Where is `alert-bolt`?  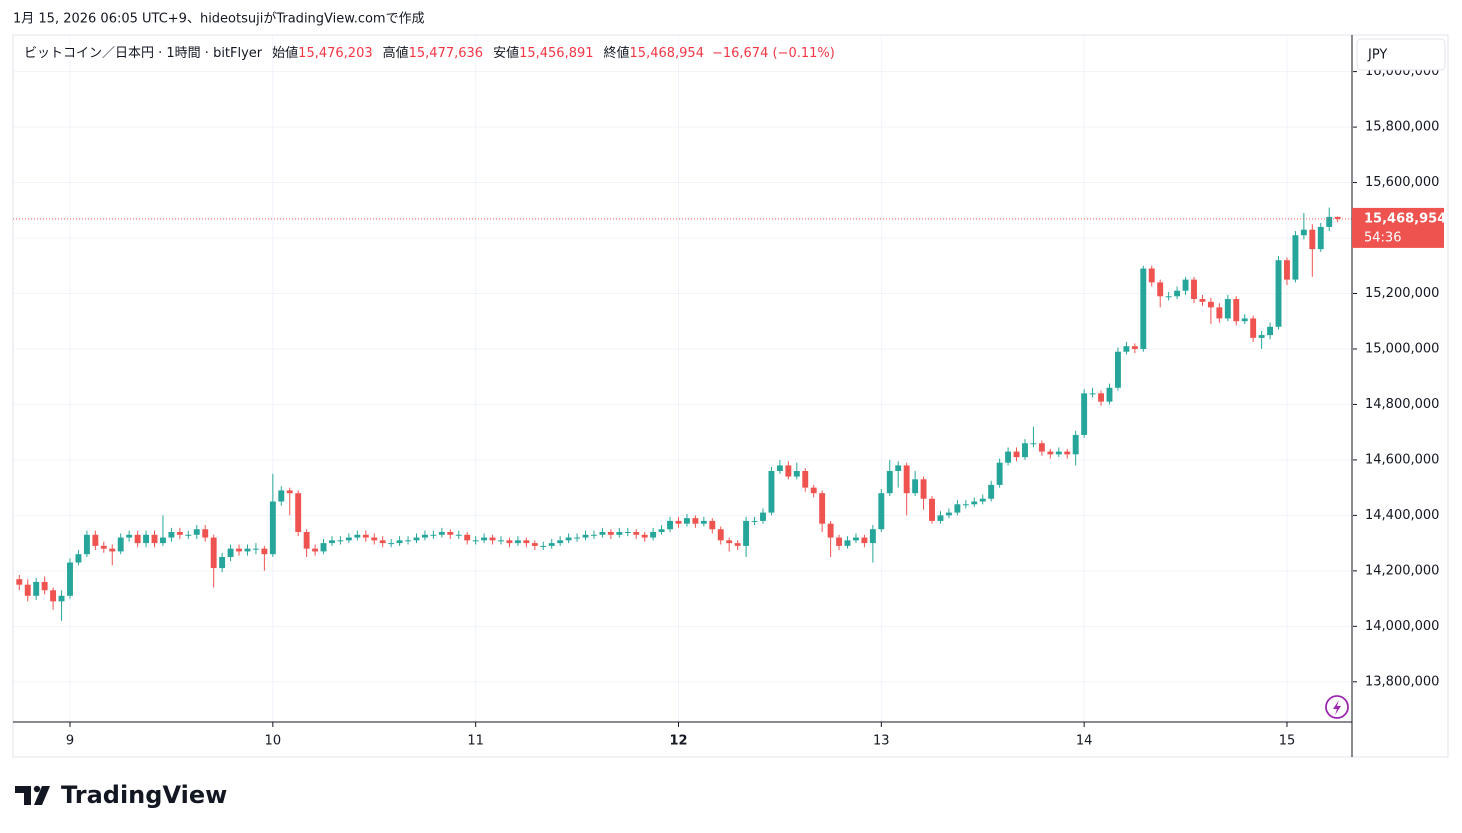 alert-bolt is located at coordinates (1337, 707).